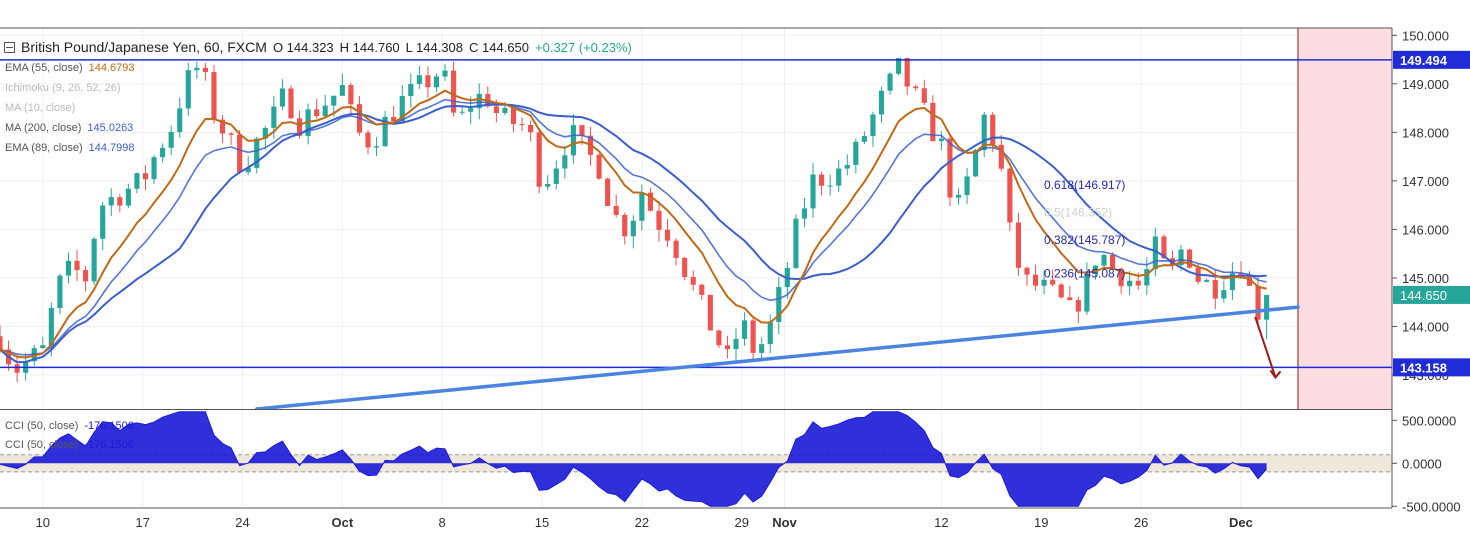  I want to click on legend-item-ichimoku: Ichimoku (9, 26, 52, 26), so click(67, 88).